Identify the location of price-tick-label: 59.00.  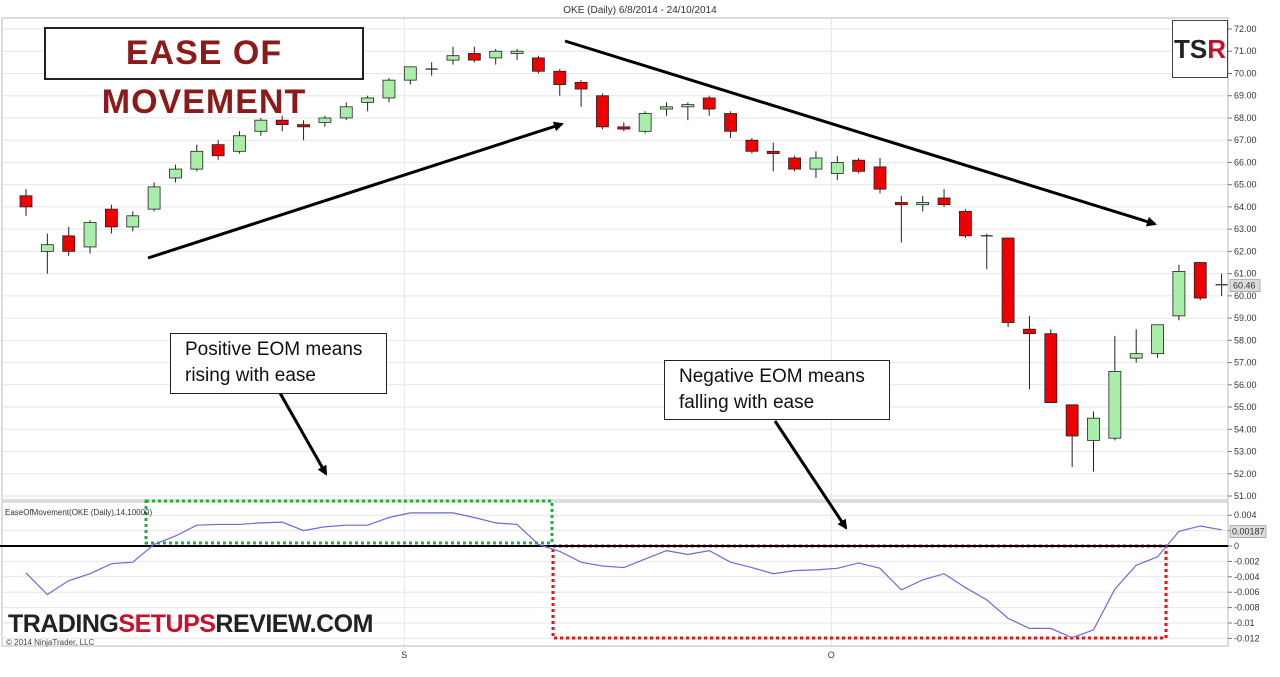
(1245, 318).